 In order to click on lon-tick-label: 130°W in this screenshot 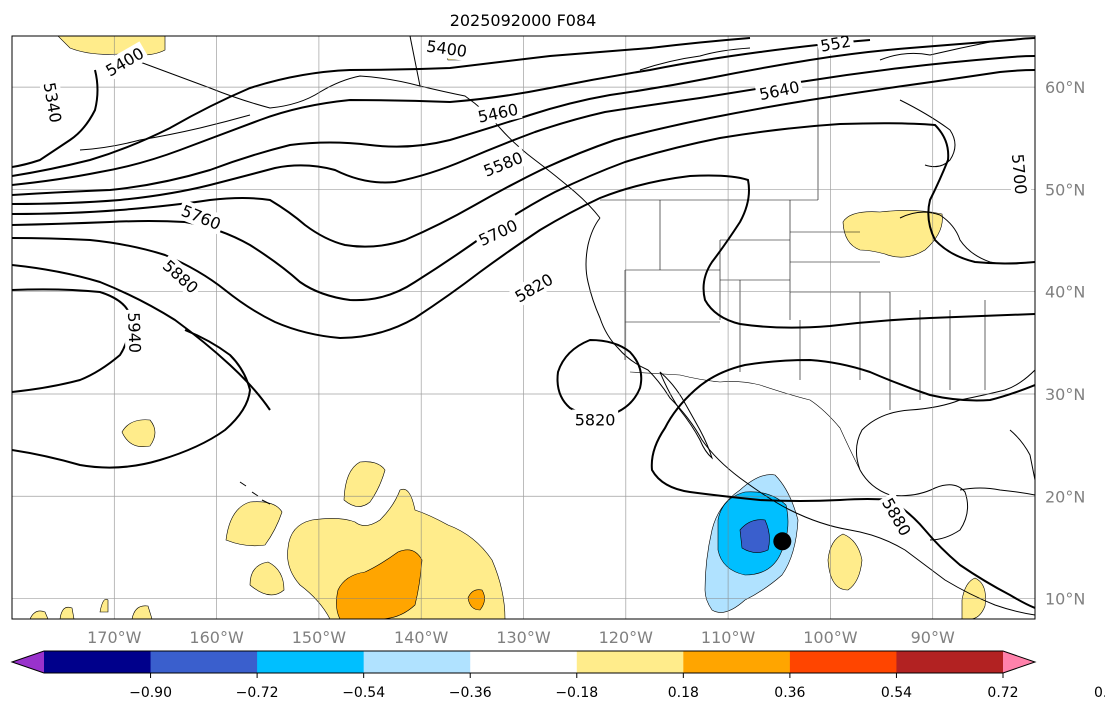, I will do `click(523, 637)`.